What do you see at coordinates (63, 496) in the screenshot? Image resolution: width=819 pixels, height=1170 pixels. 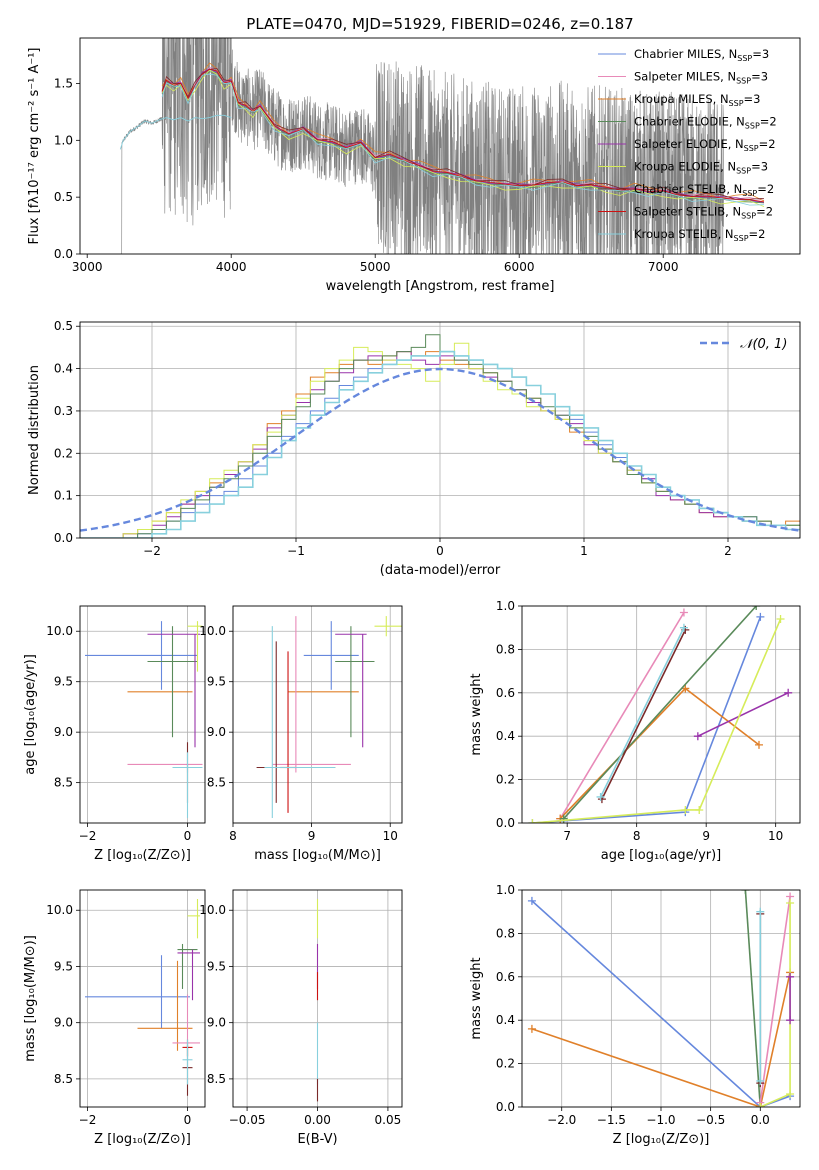 I see `y-tick-label: 0.1` at bounding box center [63, 496].